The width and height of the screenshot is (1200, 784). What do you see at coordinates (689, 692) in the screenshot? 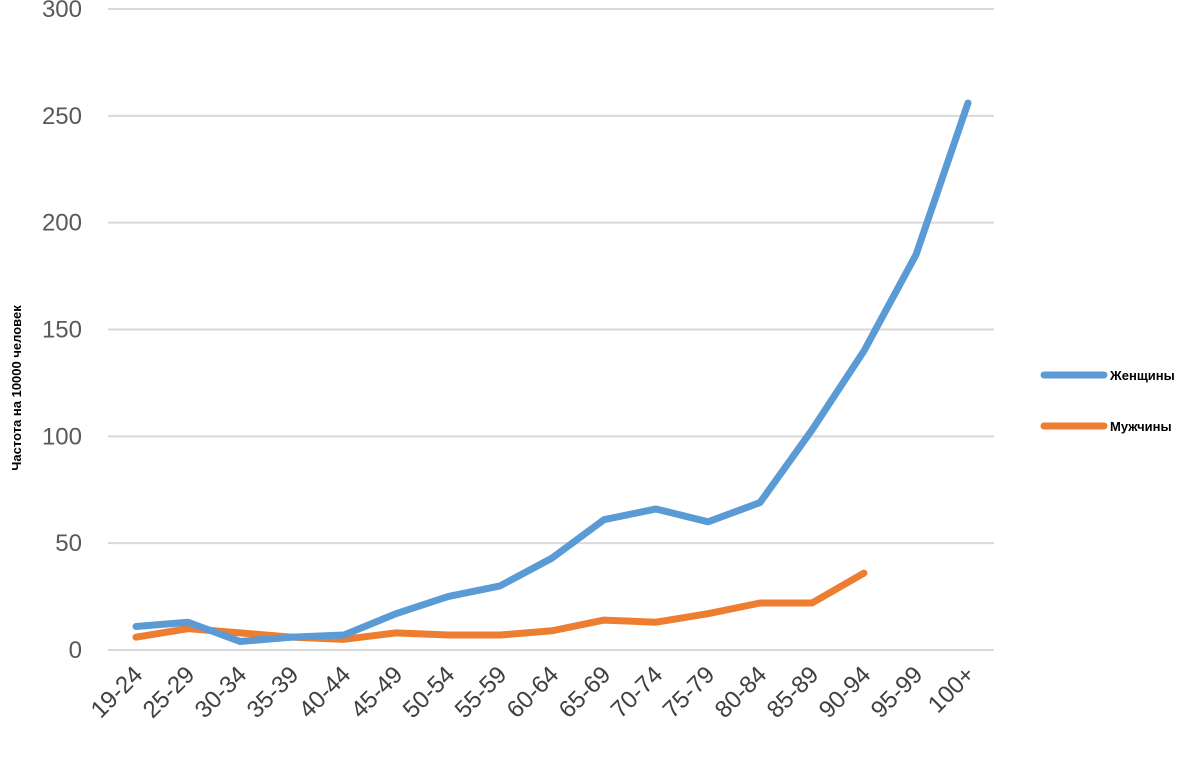
I see `x-tick-label: 75-79` at bounding box center [689, 692].